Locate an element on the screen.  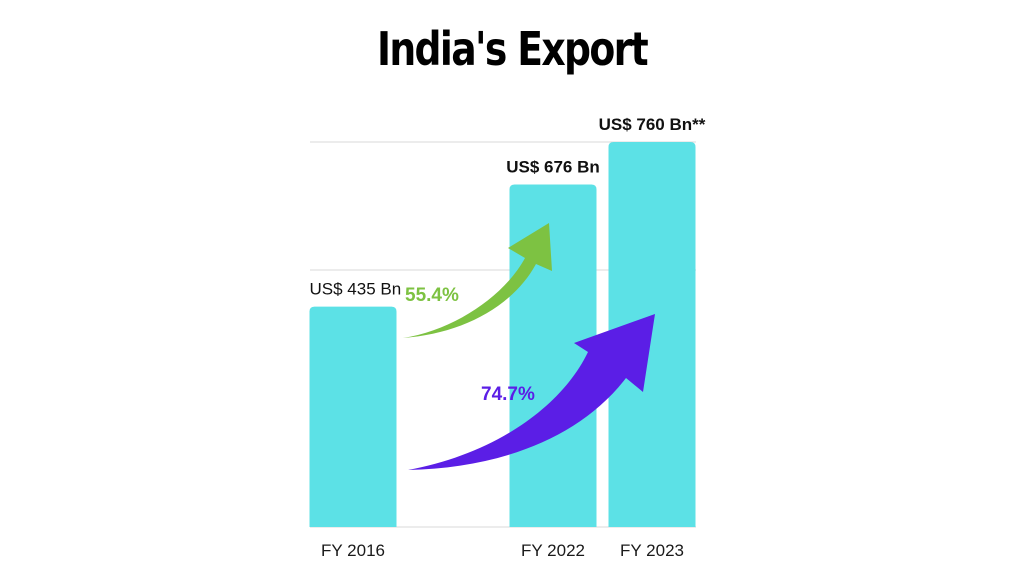
chart-title: India's Export is located at coordinates (512, 49).